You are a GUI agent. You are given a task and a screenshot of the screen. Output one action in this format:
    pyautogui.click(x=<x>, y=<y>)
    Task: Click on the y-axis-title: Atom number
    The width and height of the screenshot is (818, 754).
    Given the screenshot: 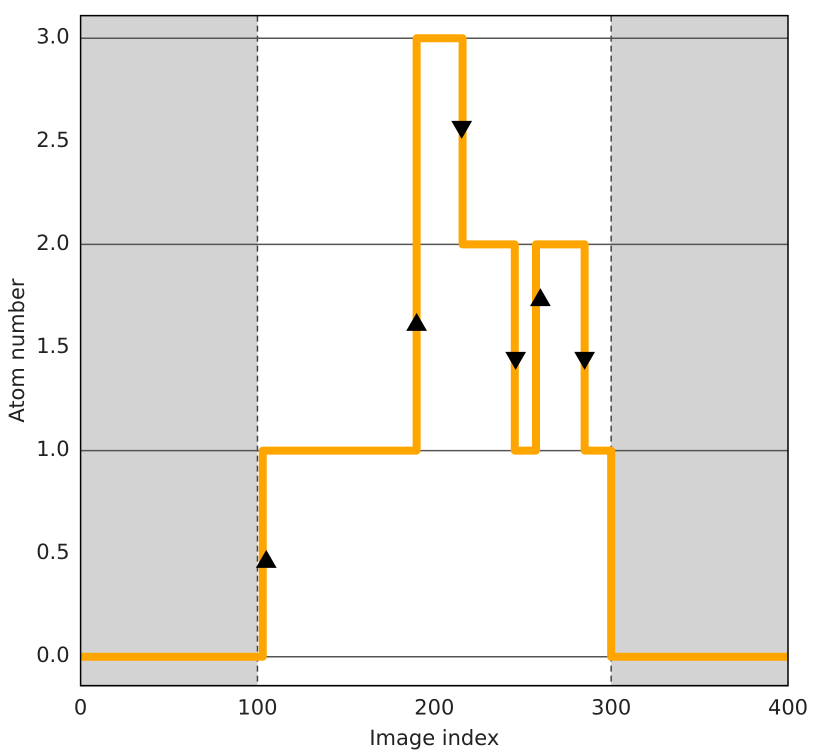 What is the action you would take?
    pyautogui.click(x=17, y=350)
    